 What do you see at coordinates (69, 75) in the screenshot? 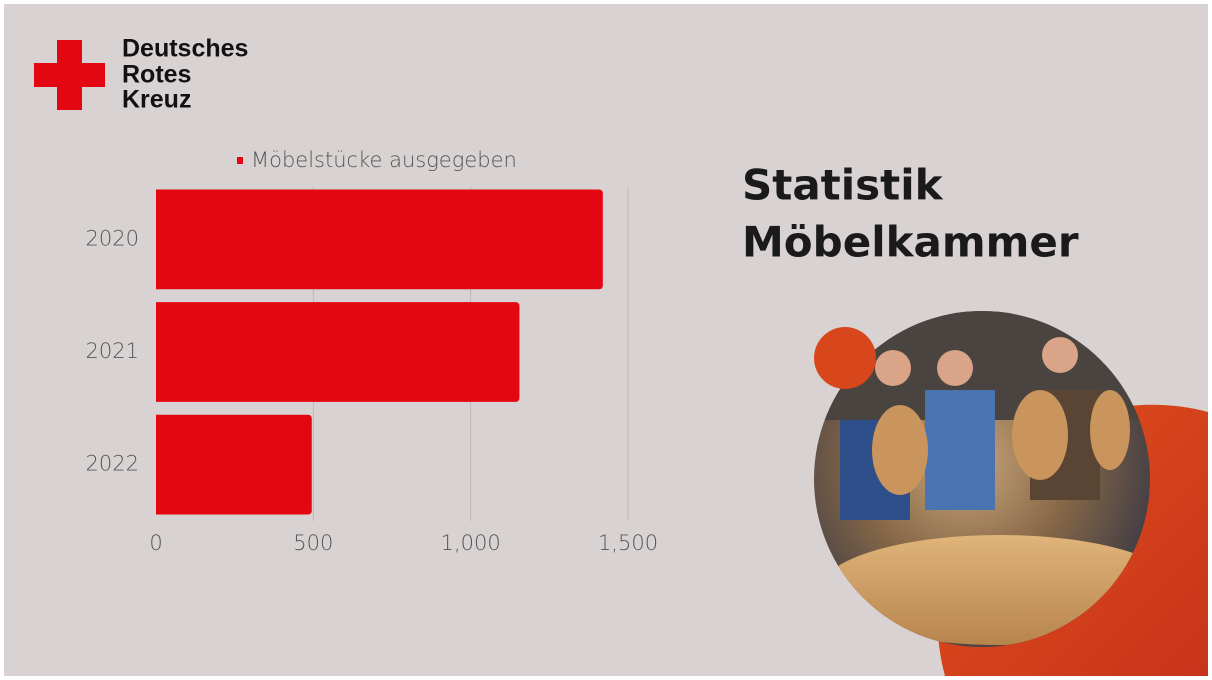
I see `logo-cross` at bounding box center [69, 75].